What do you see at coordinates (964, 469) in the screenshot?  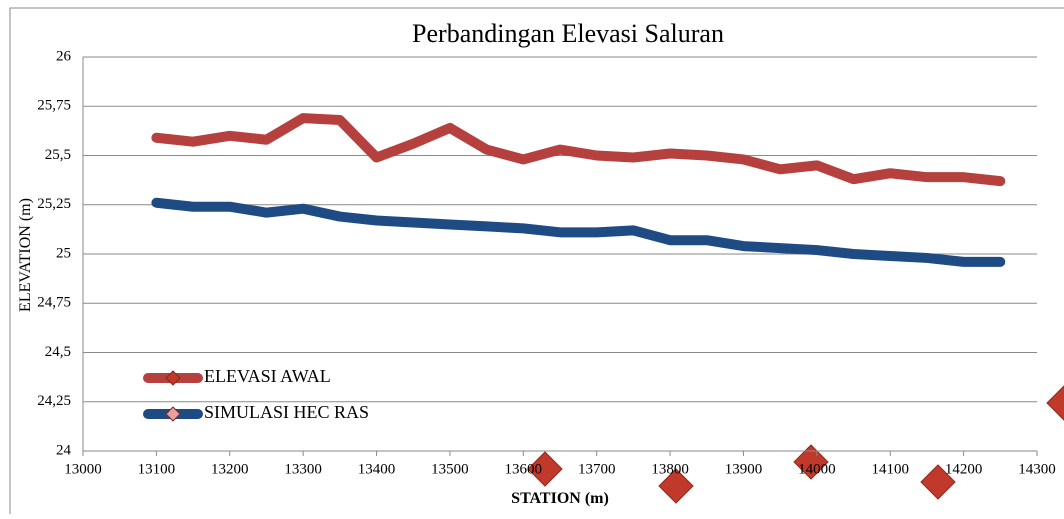 I see `x-tick-label: 14200` at bounding box center [964, 469].